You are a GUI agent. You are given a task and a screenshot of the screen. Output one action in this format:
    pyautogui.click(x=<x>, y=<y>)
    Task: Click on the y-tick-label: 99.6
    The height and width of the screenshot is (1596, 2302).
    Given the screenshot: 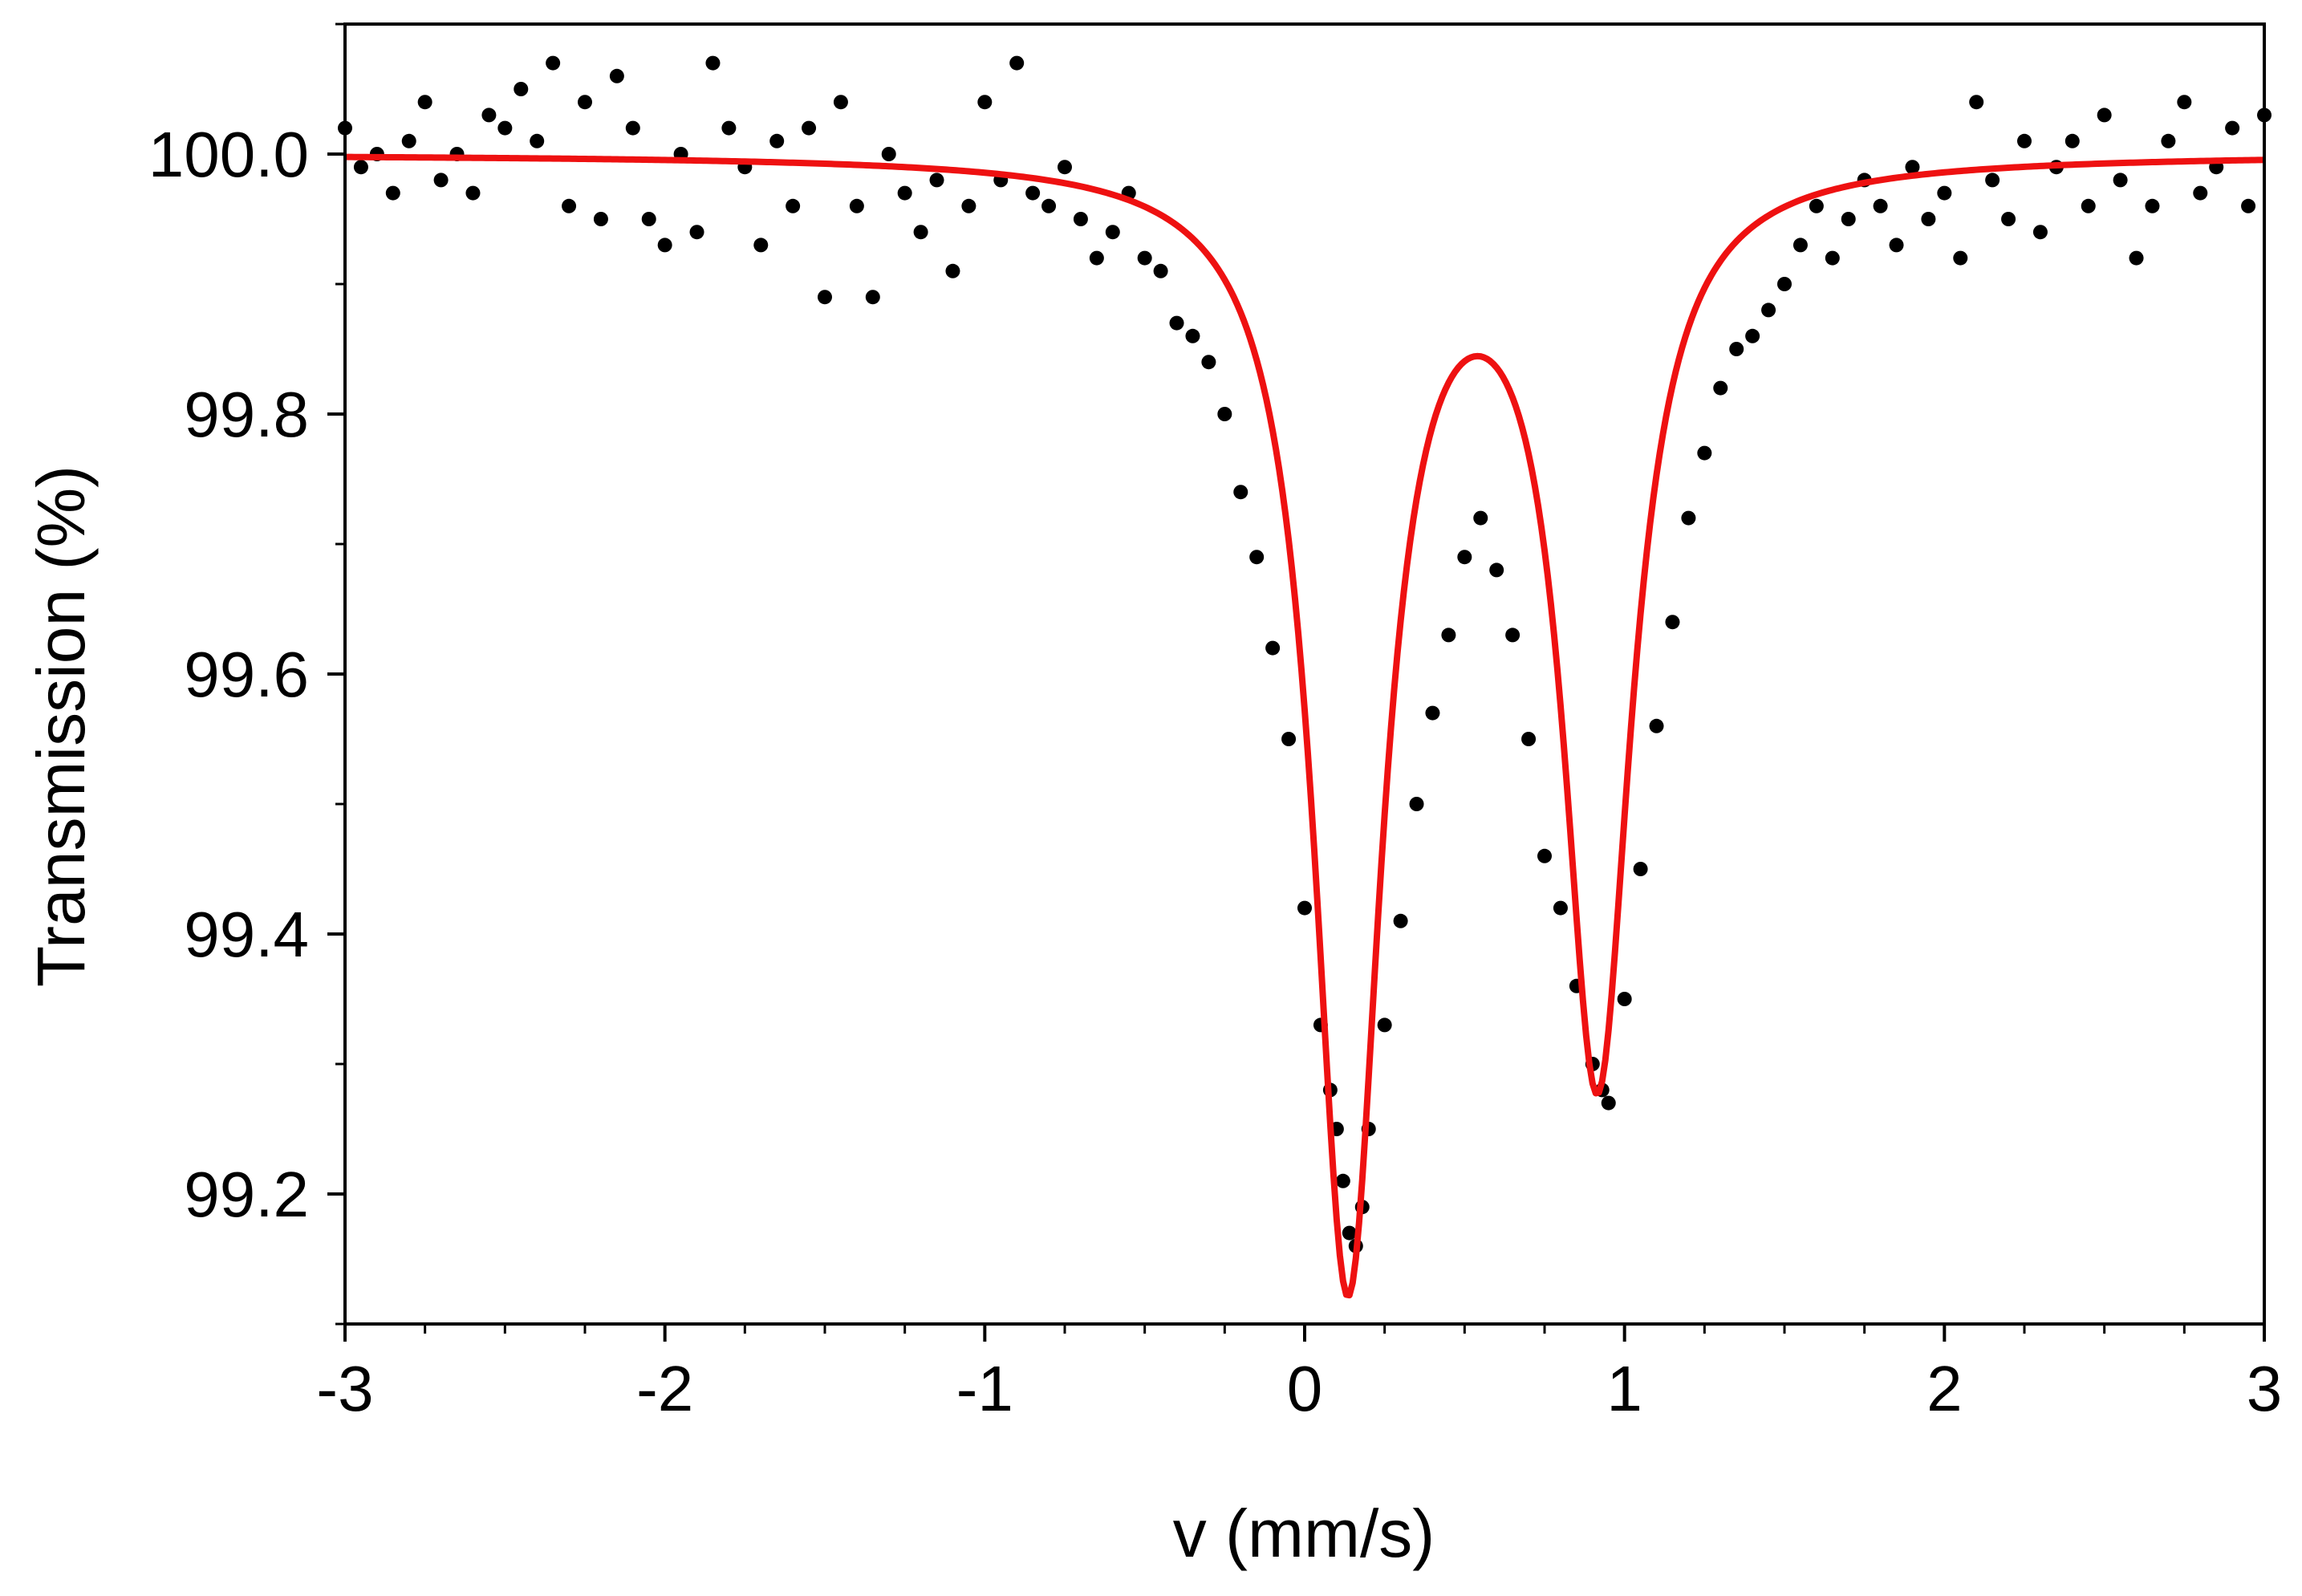 What is the action you would take?
    pyautogui.click(x=246, y=675)
    